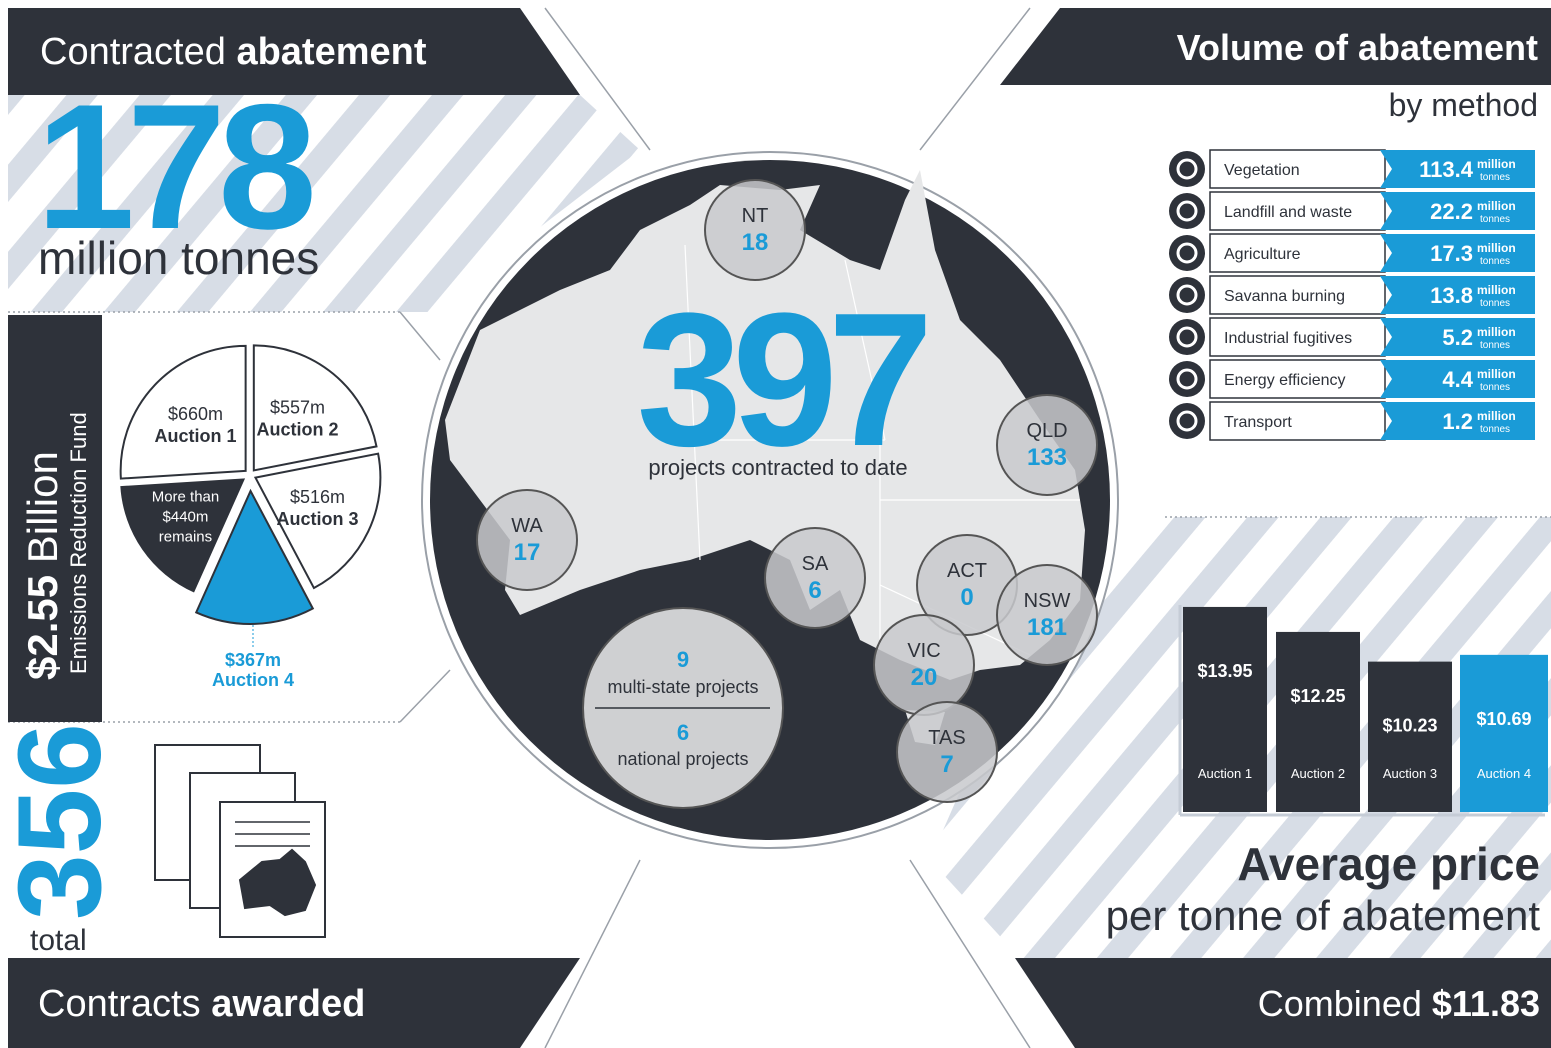 The height and width of the screenshot is (1048, 1551). I want to click on bar-value-label: $10.69, so click(1503, 719).